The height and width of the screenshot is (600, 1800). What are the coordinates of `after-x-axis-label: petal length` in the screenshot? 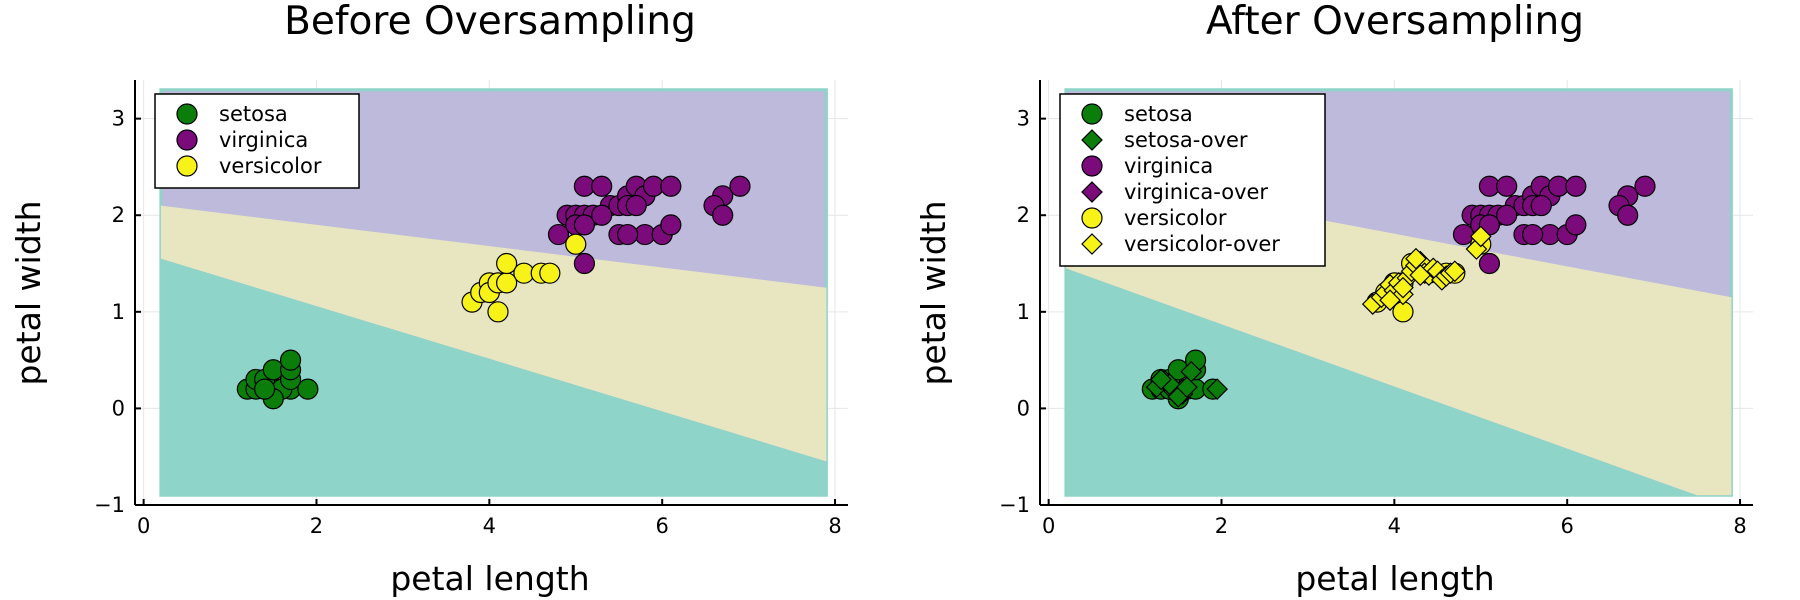 It's located at (1394, 578).